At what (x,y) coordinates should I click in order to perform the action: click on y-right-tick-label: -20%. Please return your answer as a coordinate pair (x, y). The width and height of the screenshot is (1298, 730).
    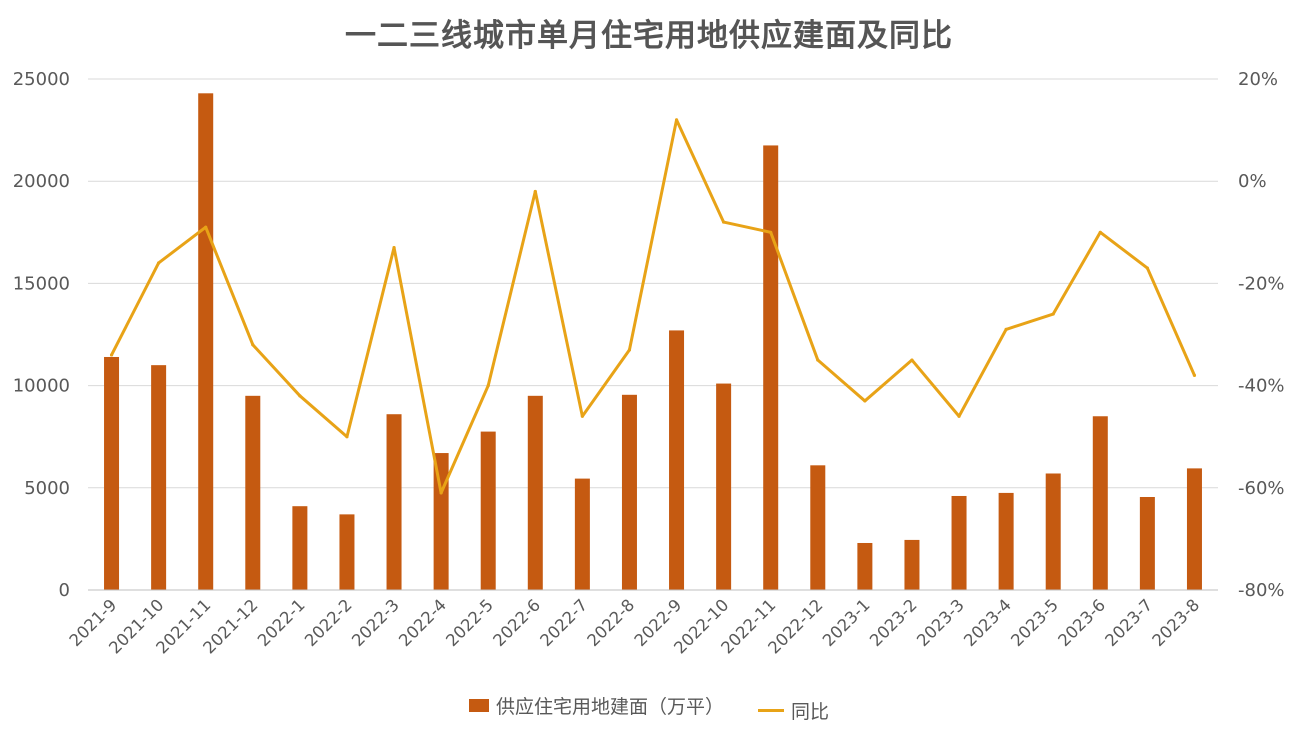
    Looking at the image, I should click on (1261, 283).